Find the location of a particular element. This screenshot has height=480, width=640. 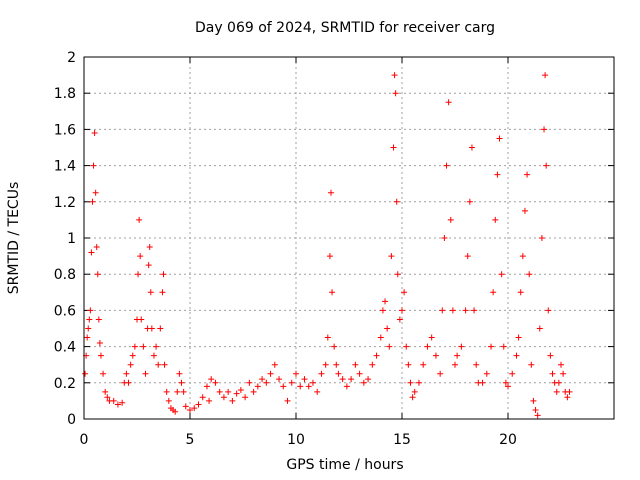

y-tick-label: 1 is located at coordinates (71, 239).